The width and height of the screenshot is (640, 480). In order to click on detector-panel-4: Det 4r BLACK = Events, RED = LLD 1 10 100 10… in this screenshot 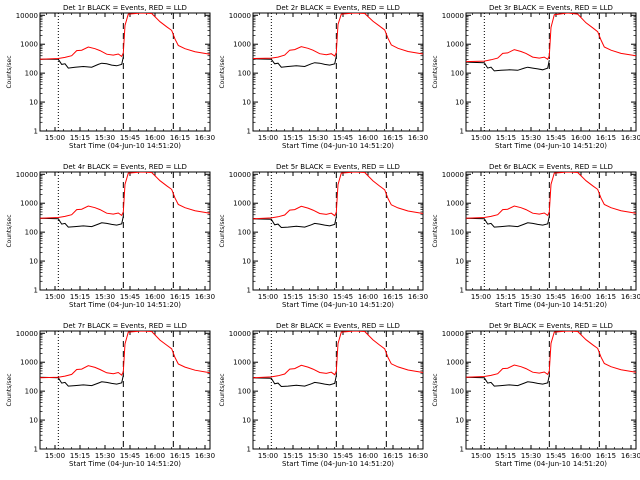, I will do `click(110, 236)`.